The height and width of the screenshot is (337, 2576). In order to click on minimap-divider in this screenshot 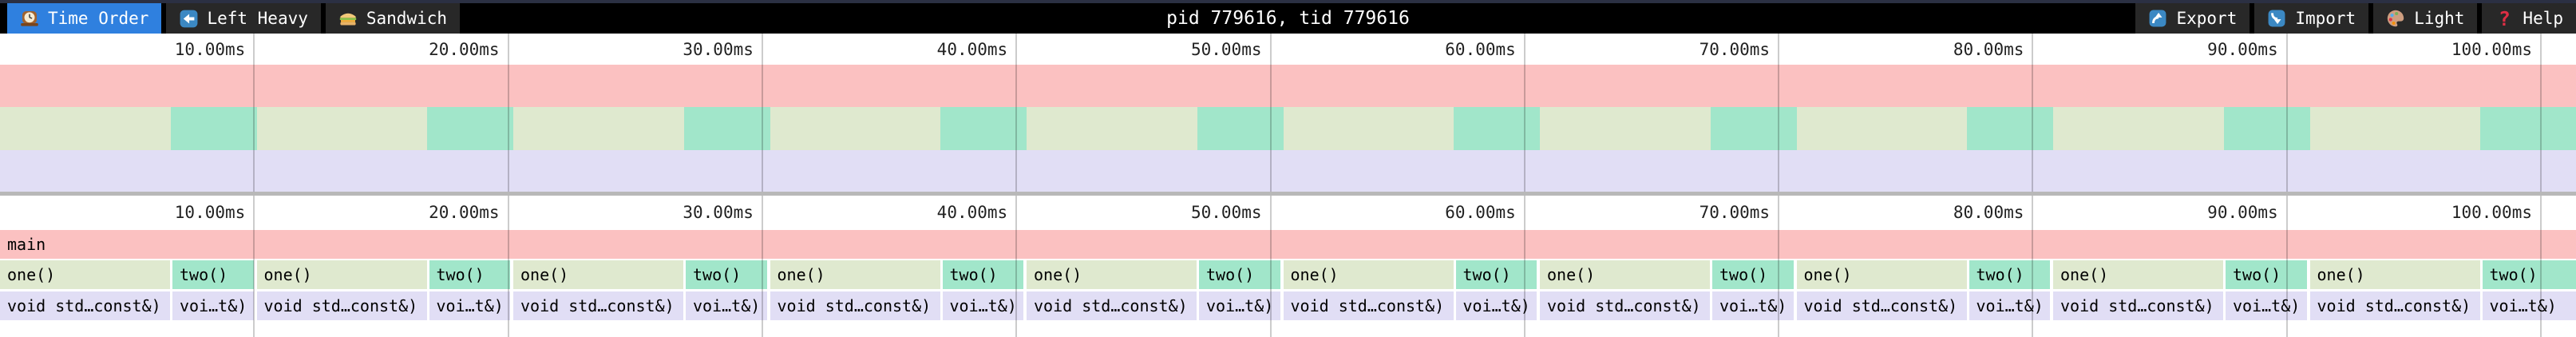, I will do `click(1288, 194)`.